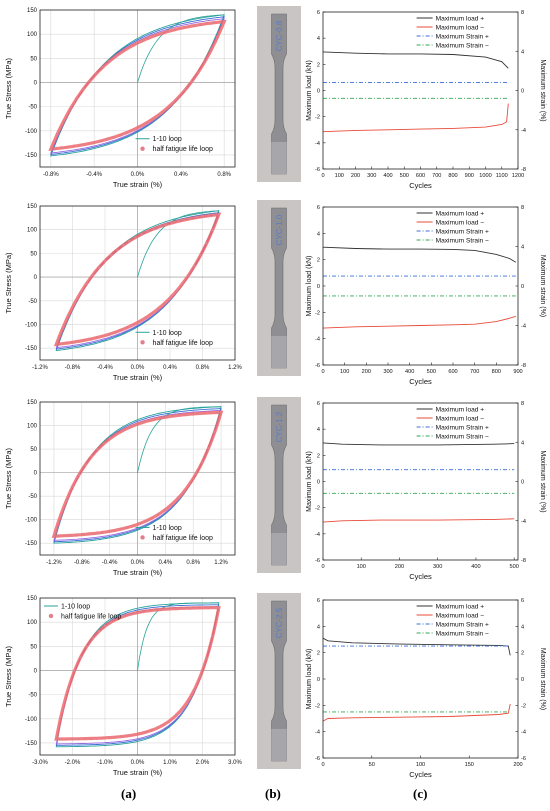 Image resolution: width=550 pixels, height=811 pixels. What do you see at coordinates (462, 231) in the screenshot?
I see `cycle-chart-2-legend-label-3: Maximum Strain +` at bounding box center [462, 231].